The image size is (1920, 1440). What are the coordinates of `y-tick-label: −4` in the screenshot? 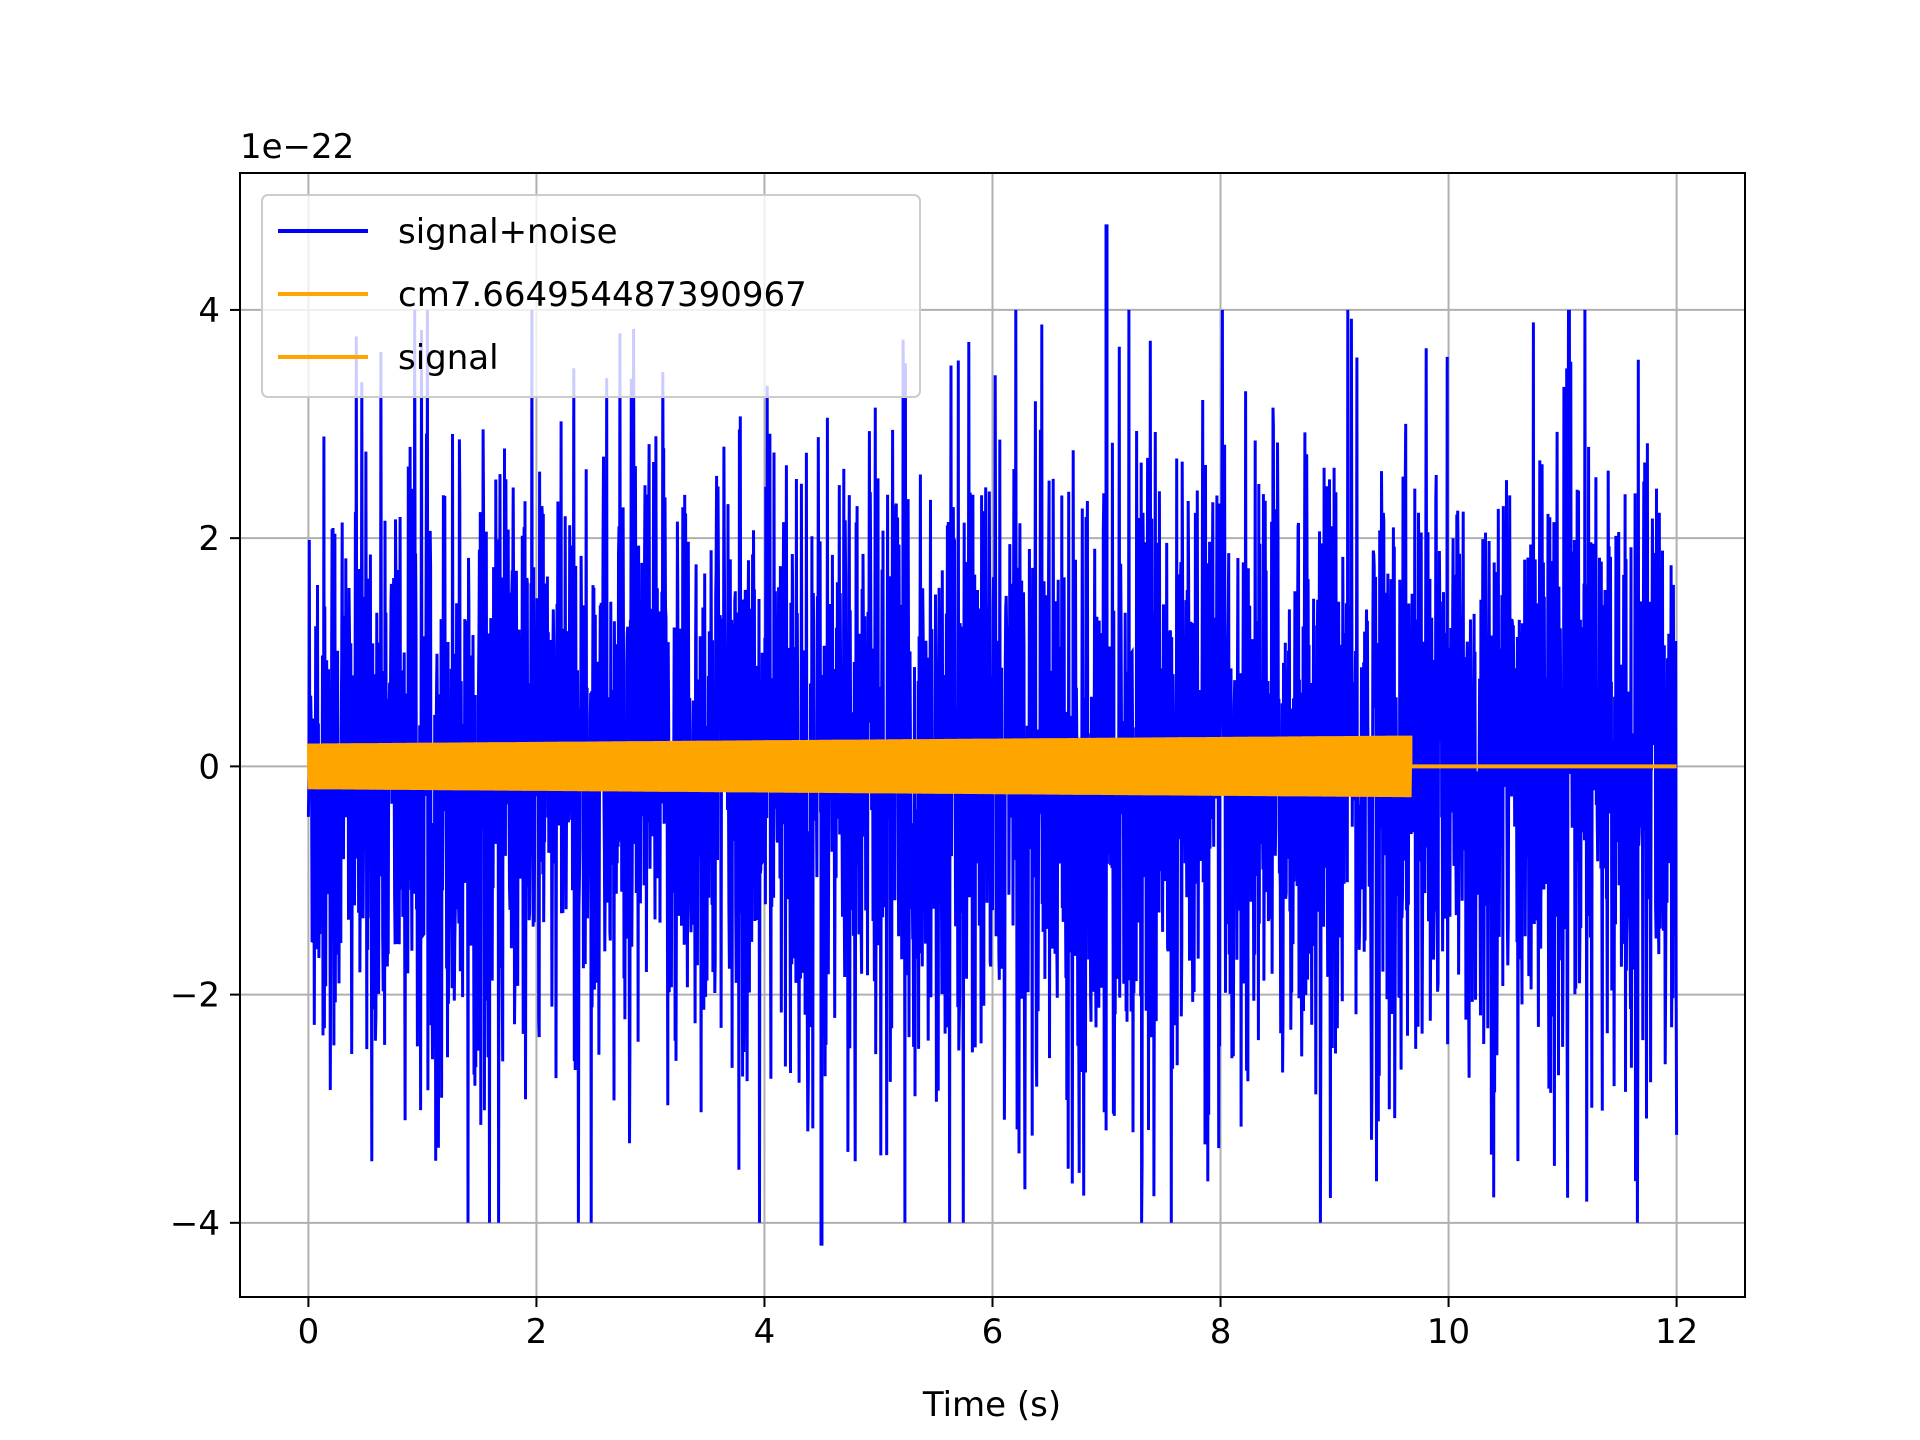 It's located at (195, 1224).